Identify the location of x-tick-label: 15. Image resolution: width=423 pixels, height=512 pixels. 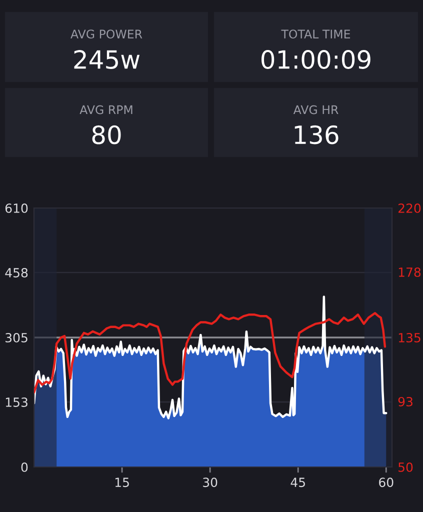
(122, 483).